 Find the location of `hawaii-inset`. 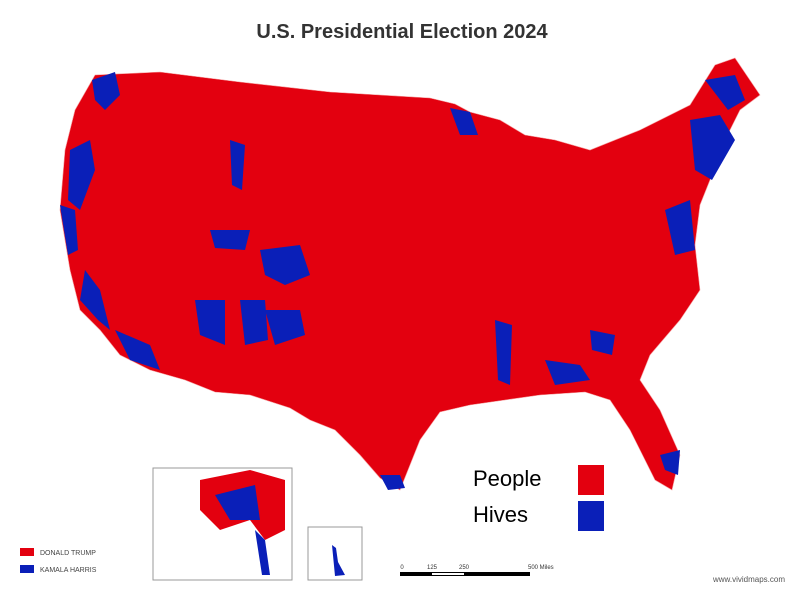

hawaii-inset is located at coordinates (335, 553).